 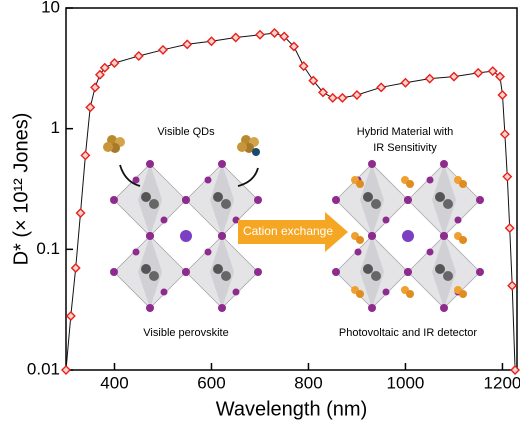 What do you see at coordinates (48, 248) in the screenshot?
I see `y-tick-label: 0.1` at bounding box center [48, 248].